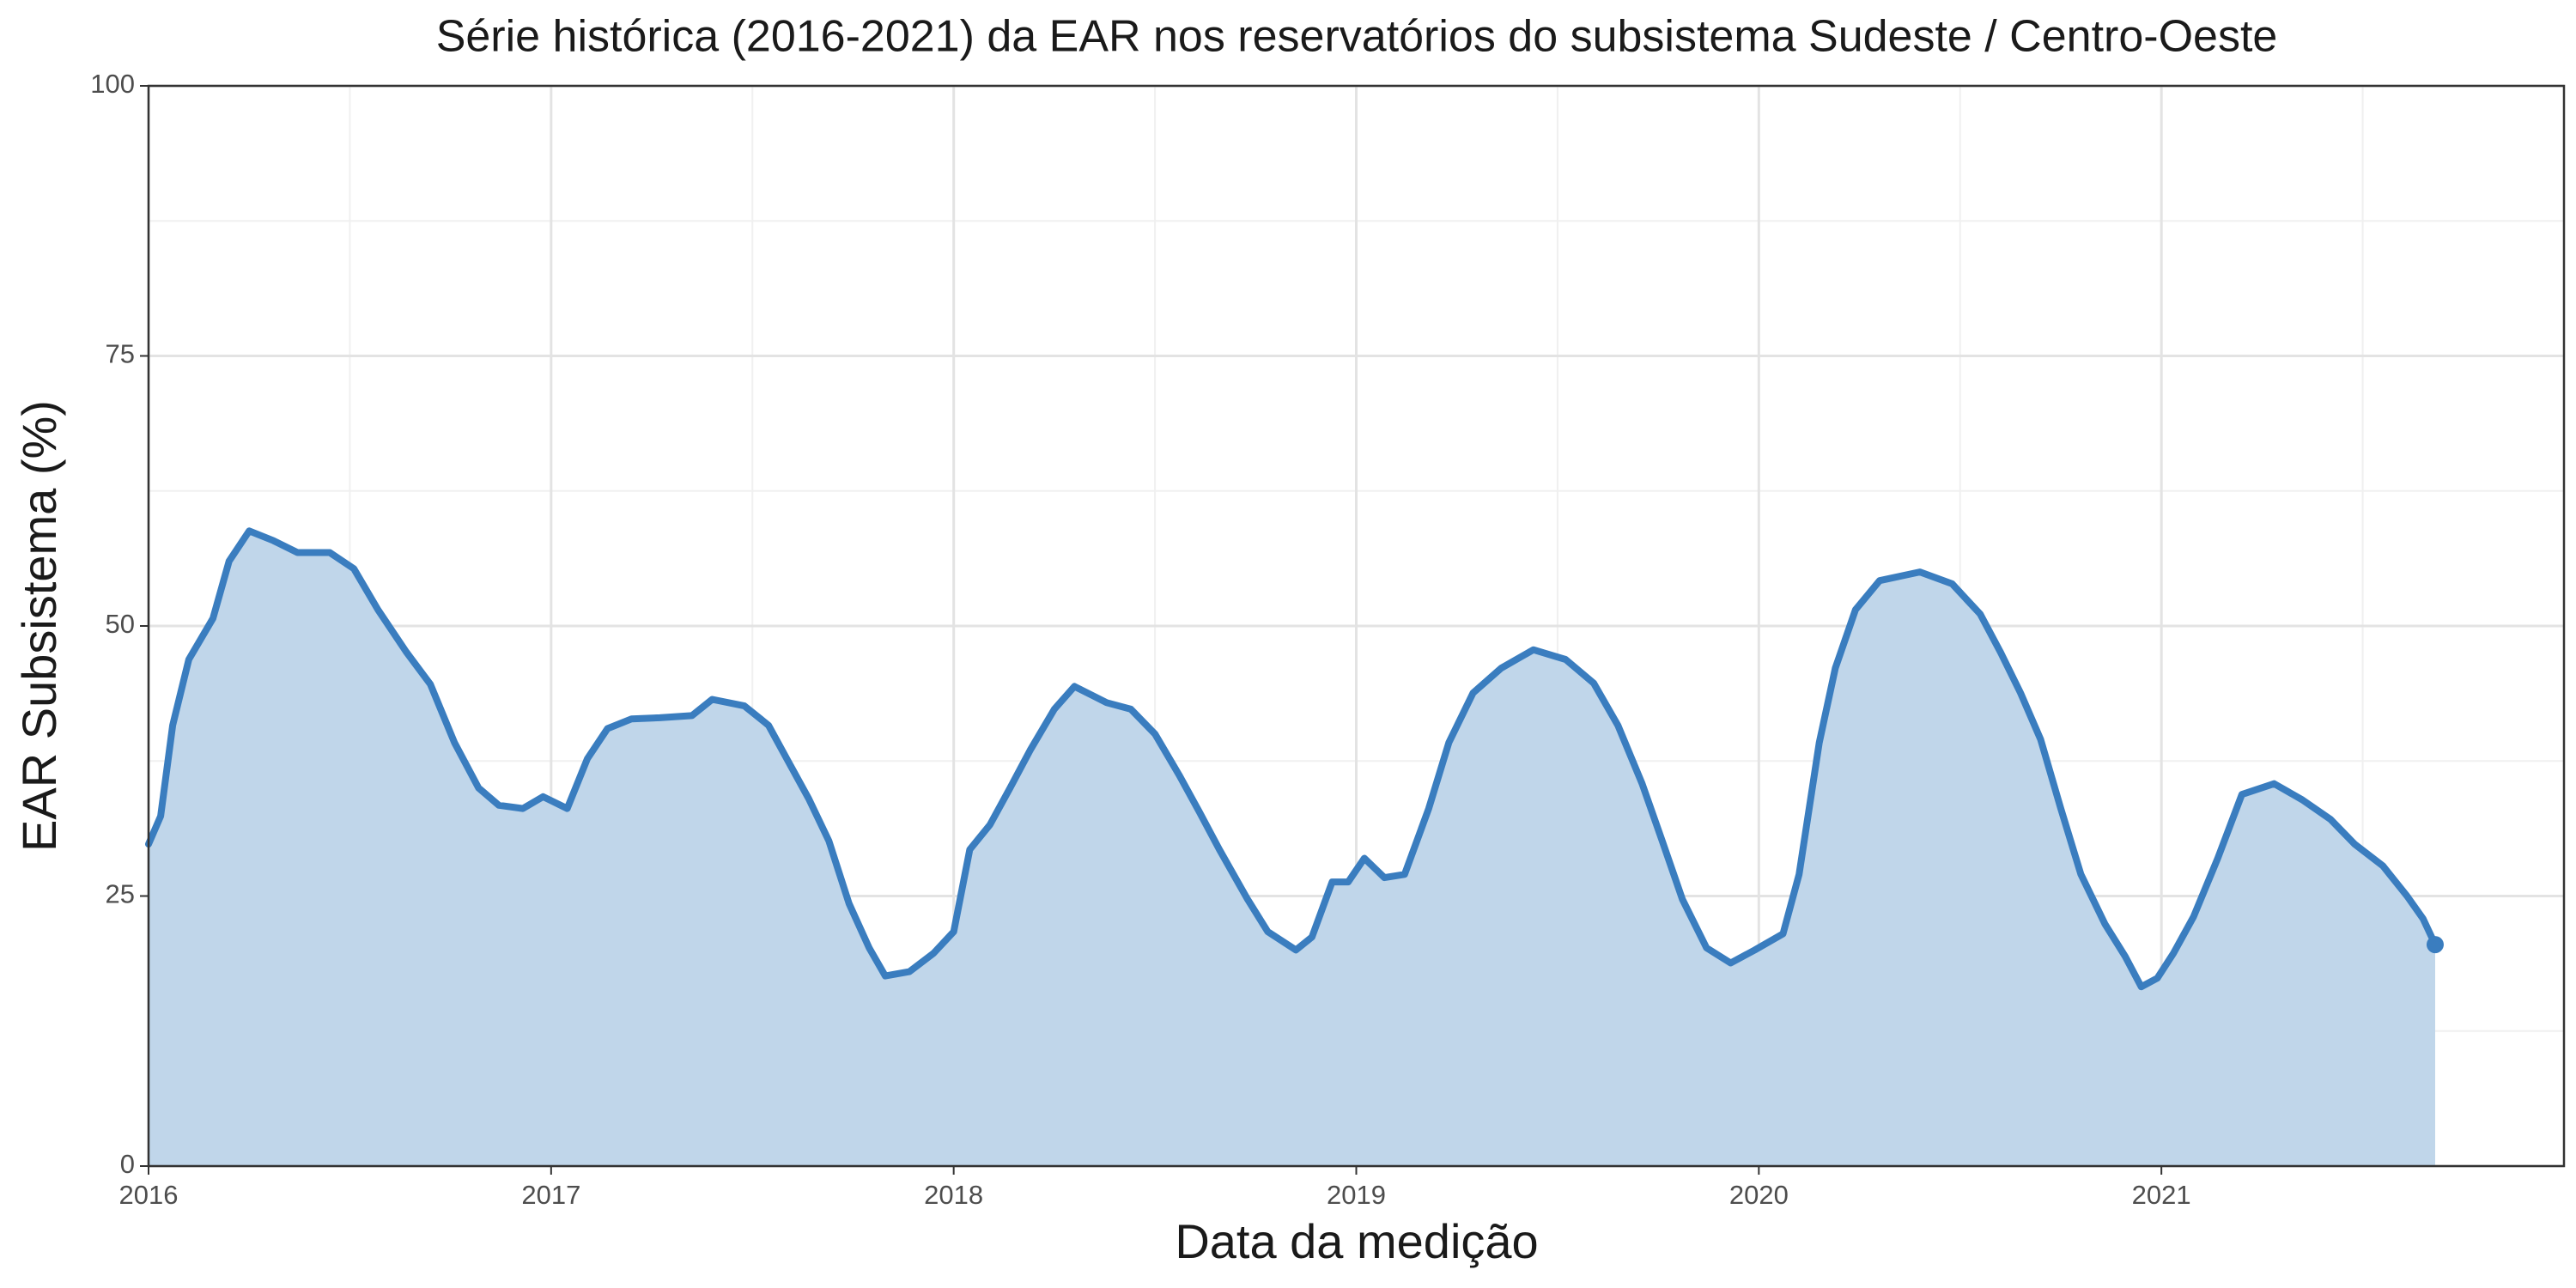  I want to click on x-tick-label: 2019, so click(1356, 1195).